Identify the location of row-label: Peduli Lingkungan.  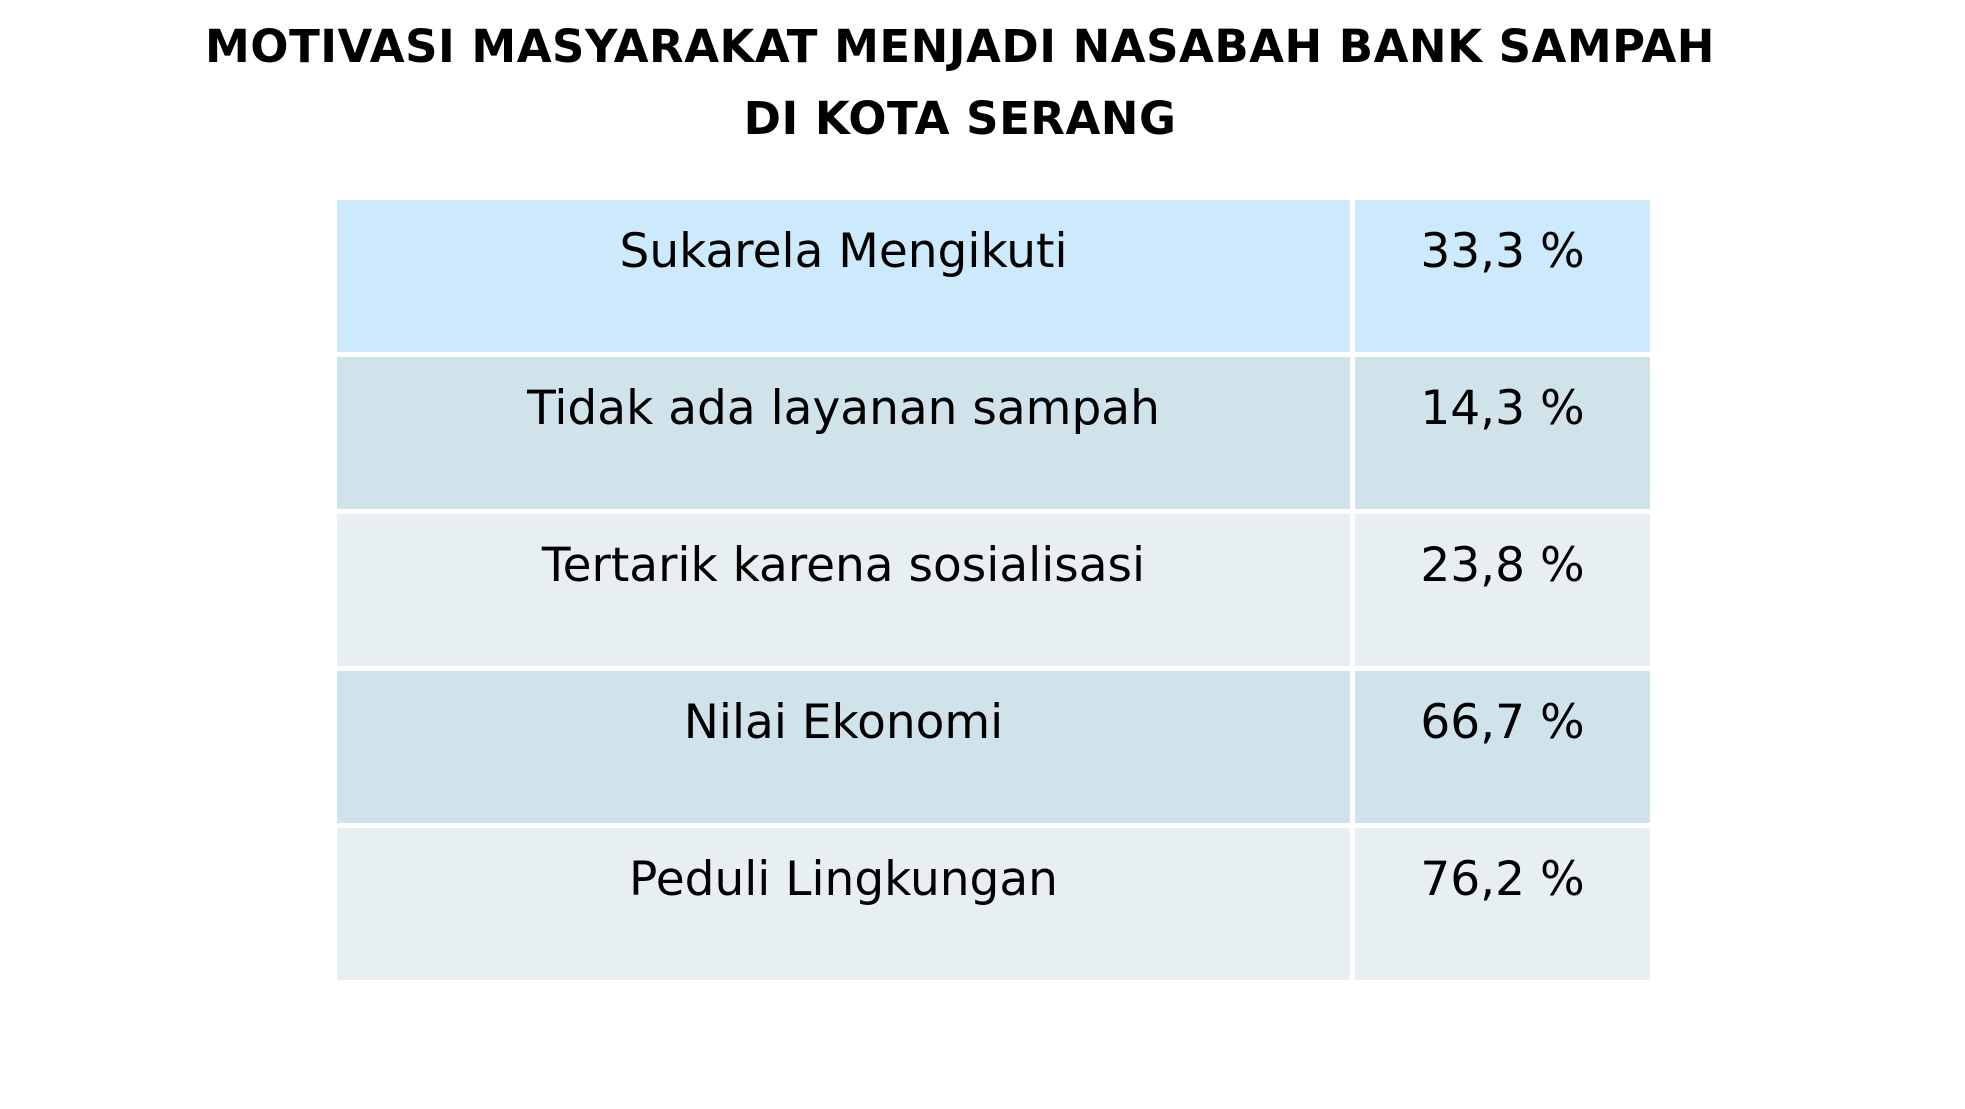
(843, 879).